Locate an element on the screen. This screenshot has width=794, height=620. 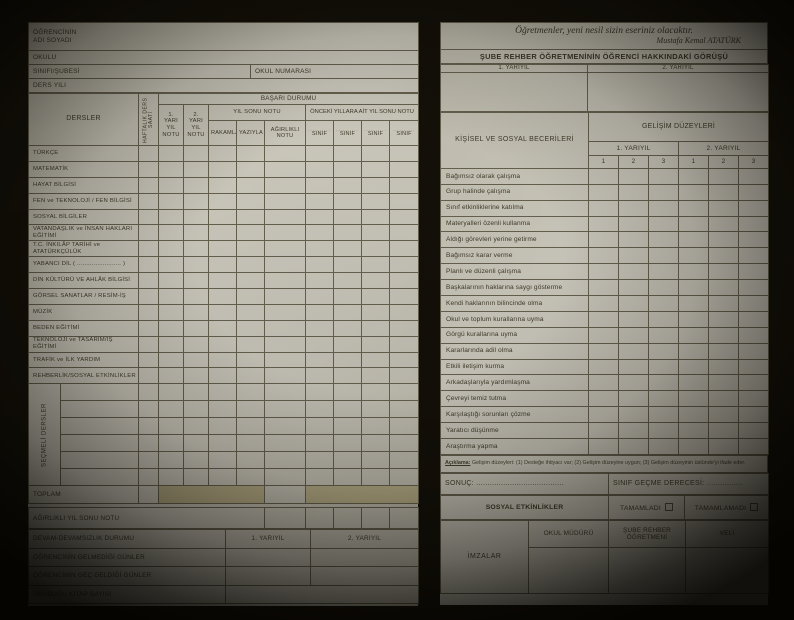
total-label: TOPLAM is located at coordinates (83, 495).